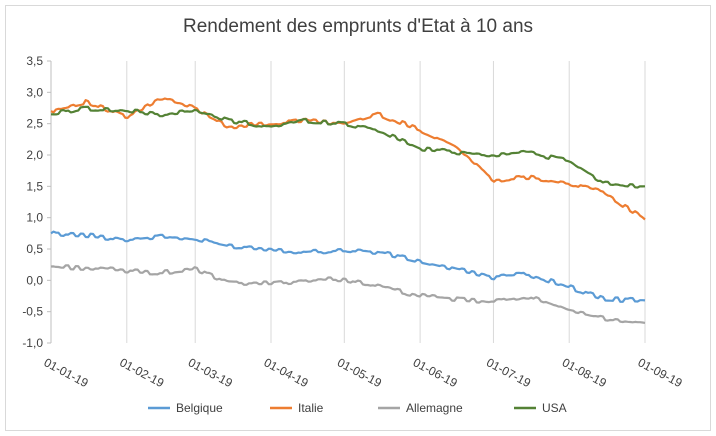 This screenshot has height=436, width=716. I want to click on x-tick-label: 01-06-19, so click(435, 372).